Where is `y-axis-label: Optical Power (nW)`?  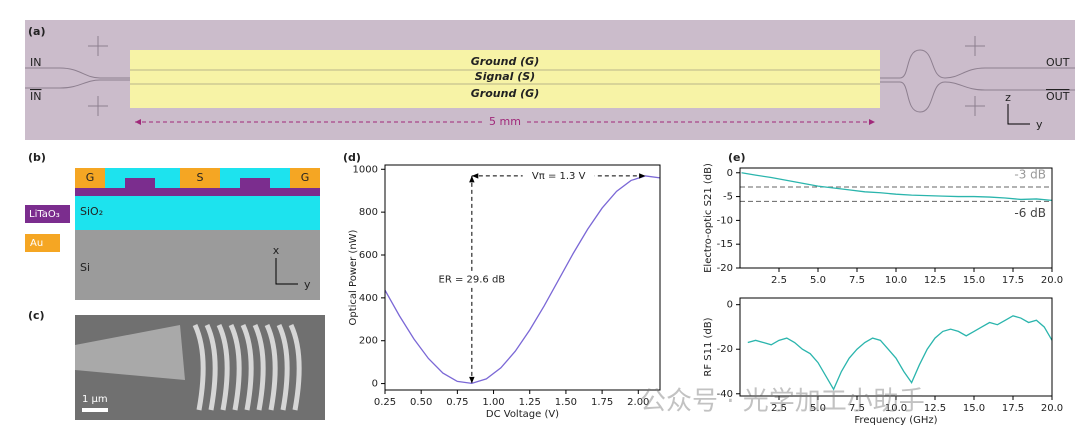 y-axis-label: Optical Power (nW) is located at coordinates (353, 277).